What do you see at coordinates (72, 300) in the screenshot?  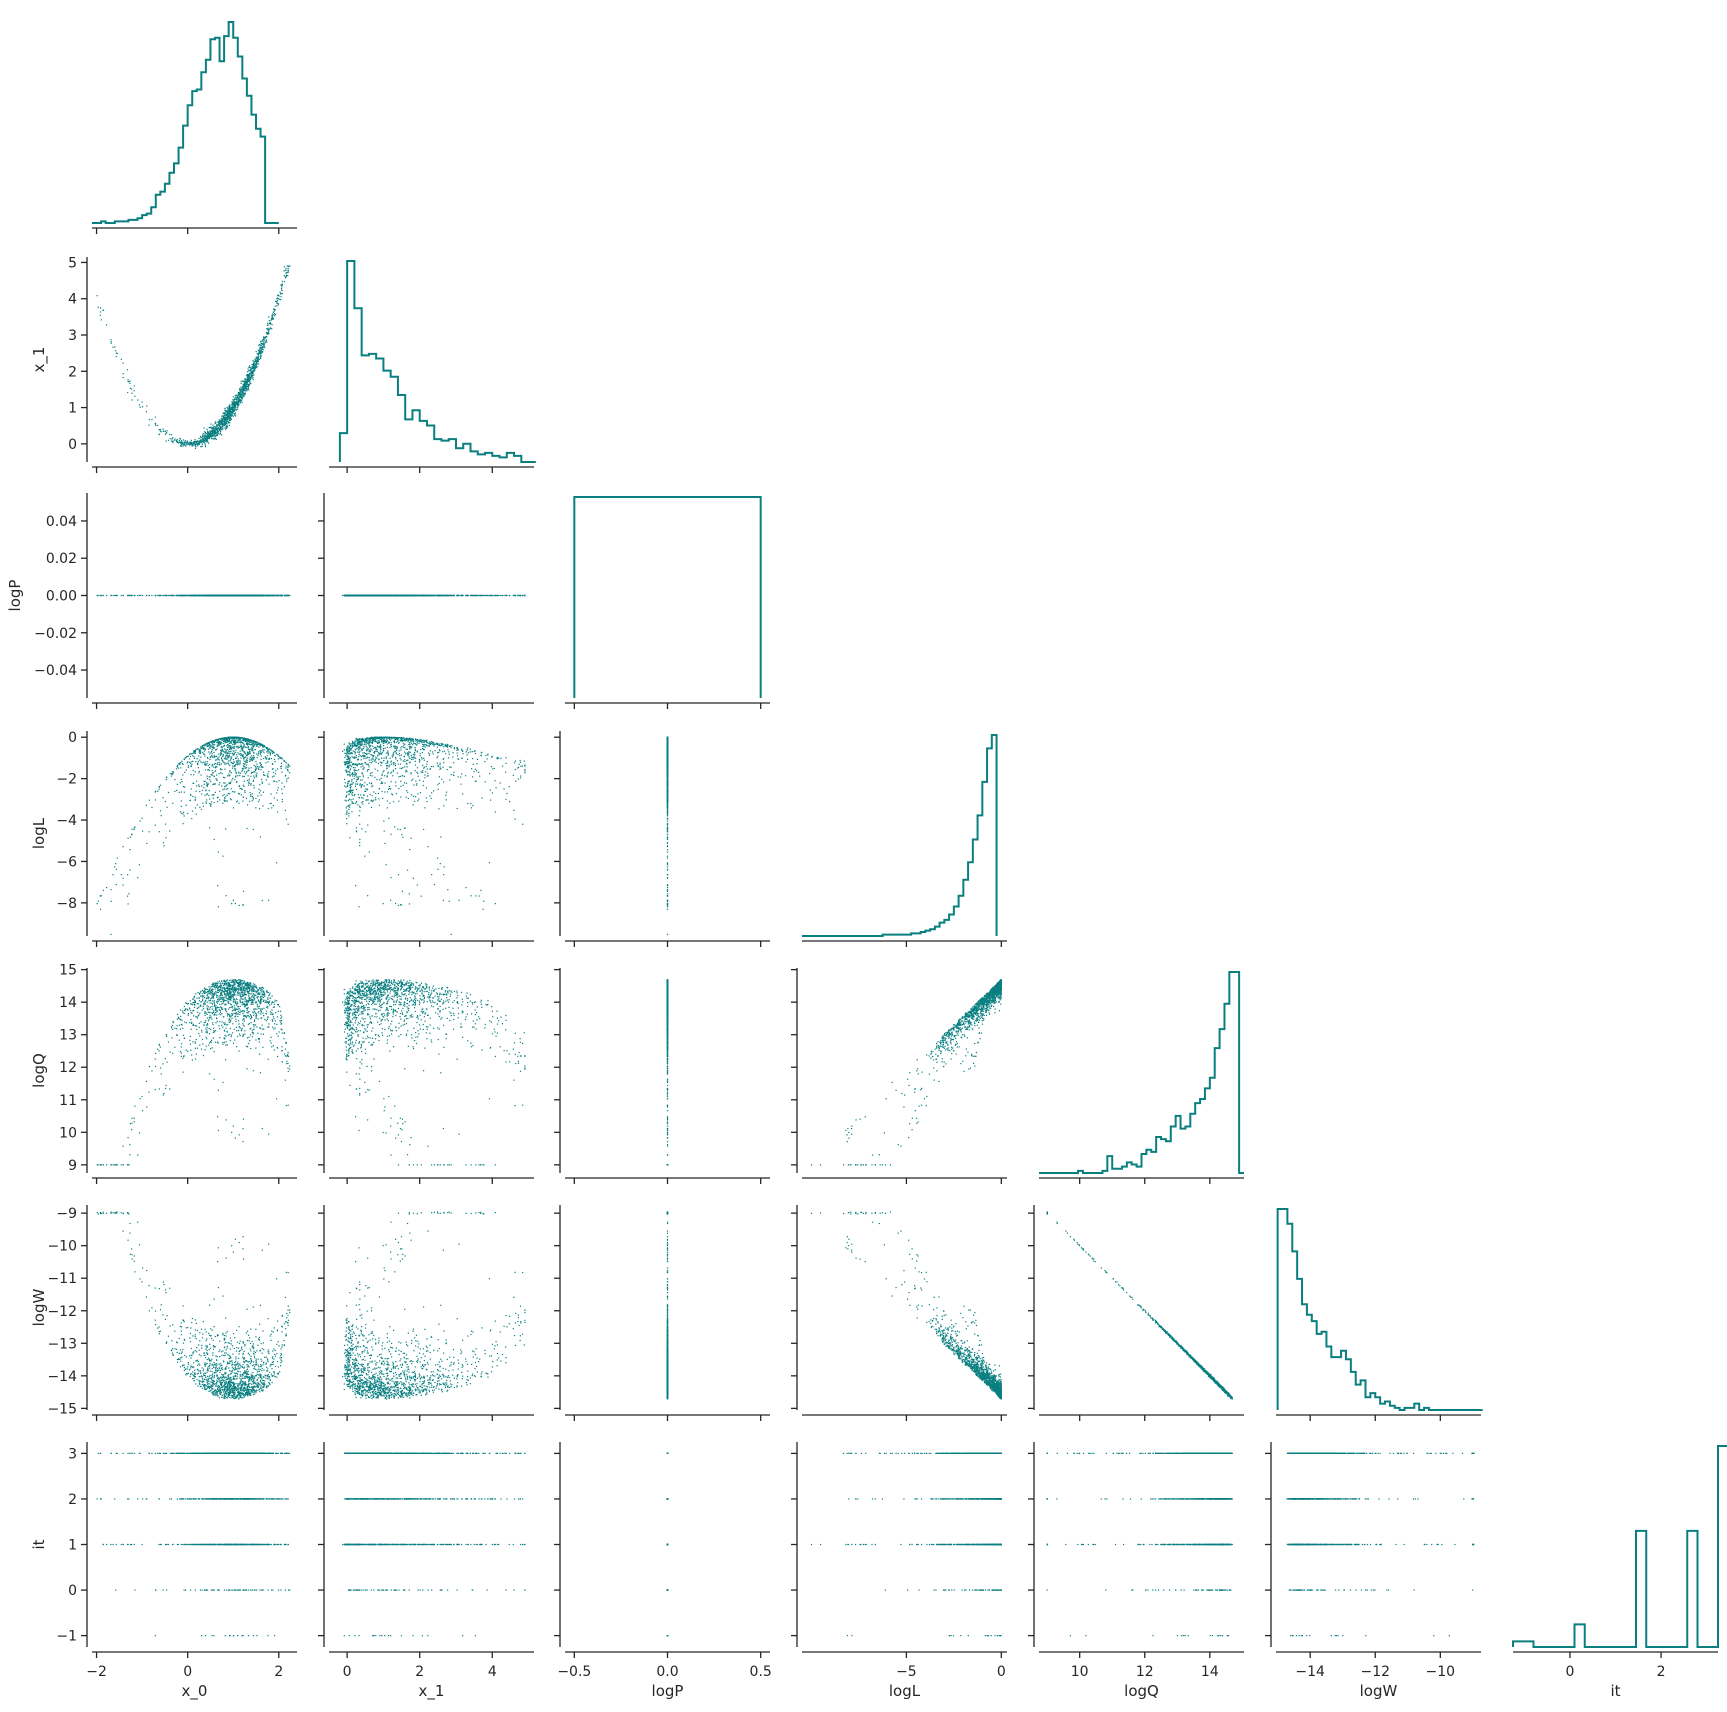 I see `y-tick-label: 4` at bounding box center [72, 300].